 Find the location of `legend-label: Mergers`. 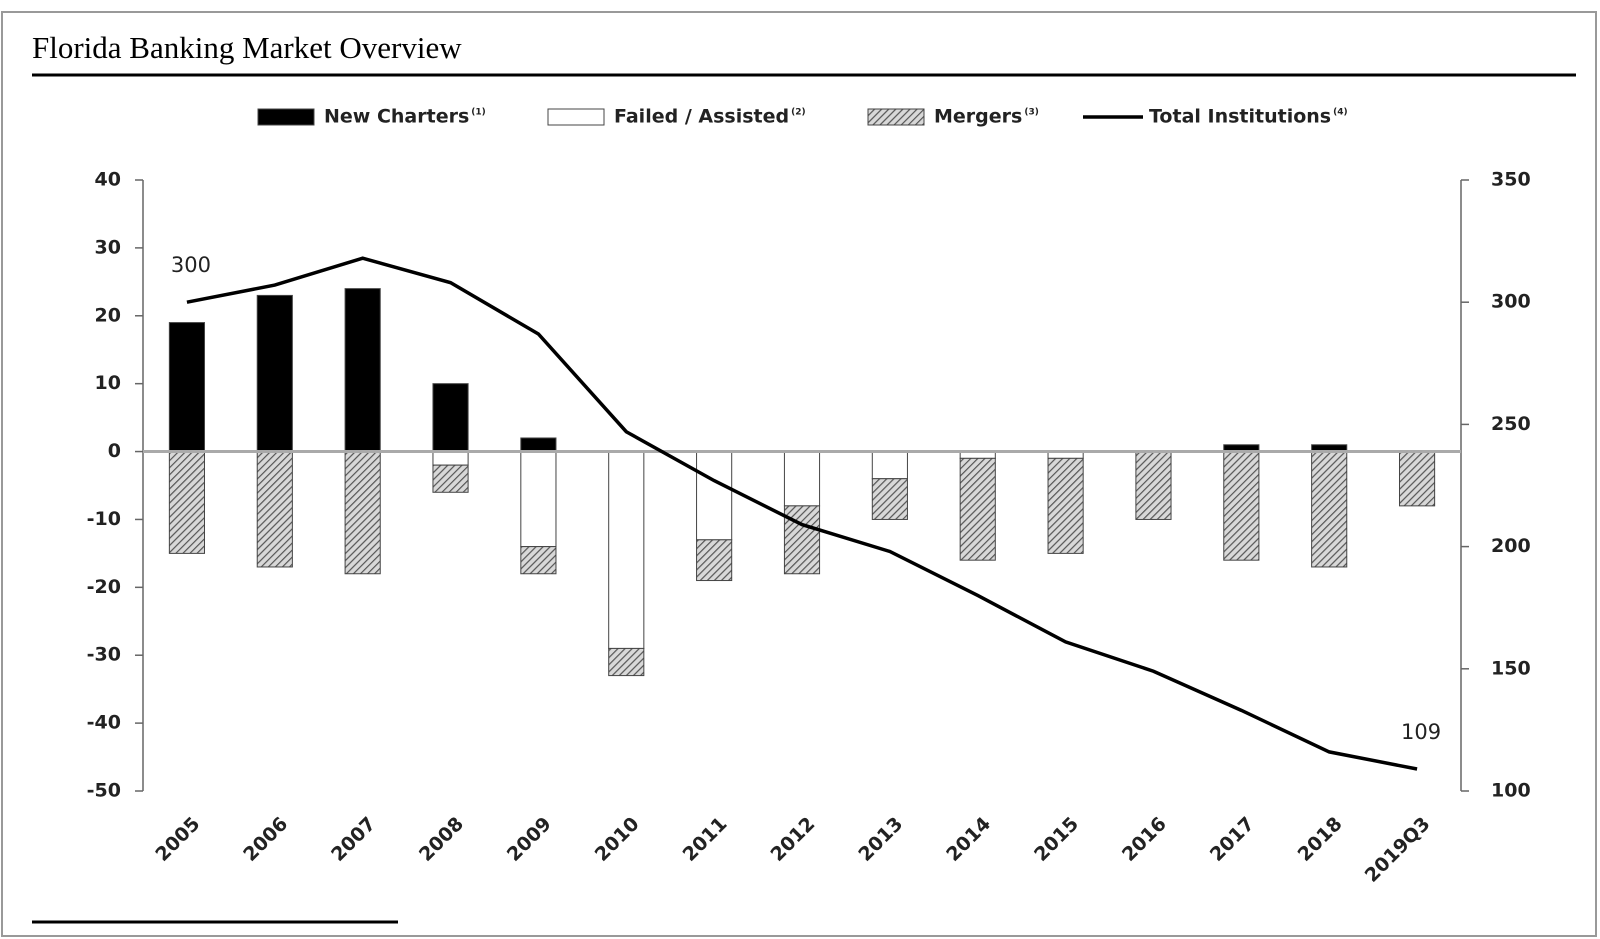

legend-label: Mergers is located at coordinates (978, 117).